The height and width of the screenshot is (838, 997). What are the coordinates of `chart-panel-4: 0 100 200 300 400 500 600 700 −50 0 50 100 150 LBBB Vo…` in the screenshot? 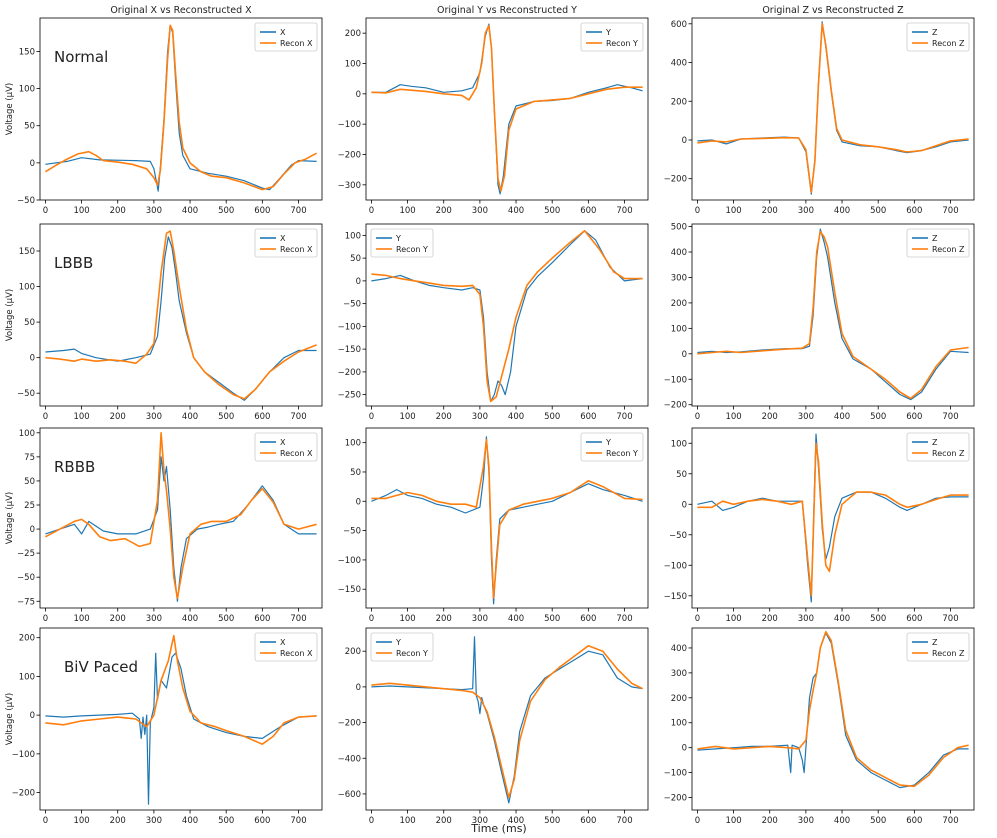 It's located at (164, 322).